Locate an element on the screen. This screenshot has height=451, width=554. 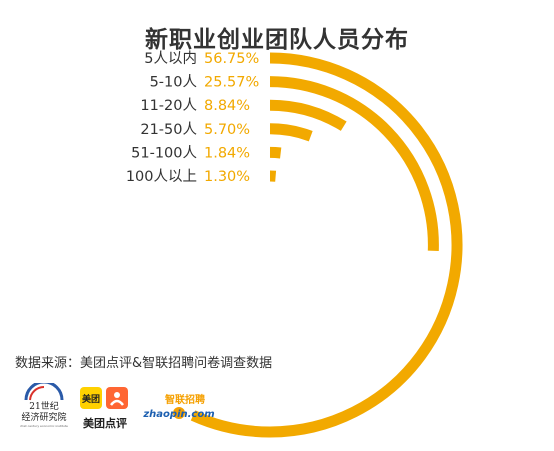
category-label-5: 51-100人 is located at coordinates (164, 152).